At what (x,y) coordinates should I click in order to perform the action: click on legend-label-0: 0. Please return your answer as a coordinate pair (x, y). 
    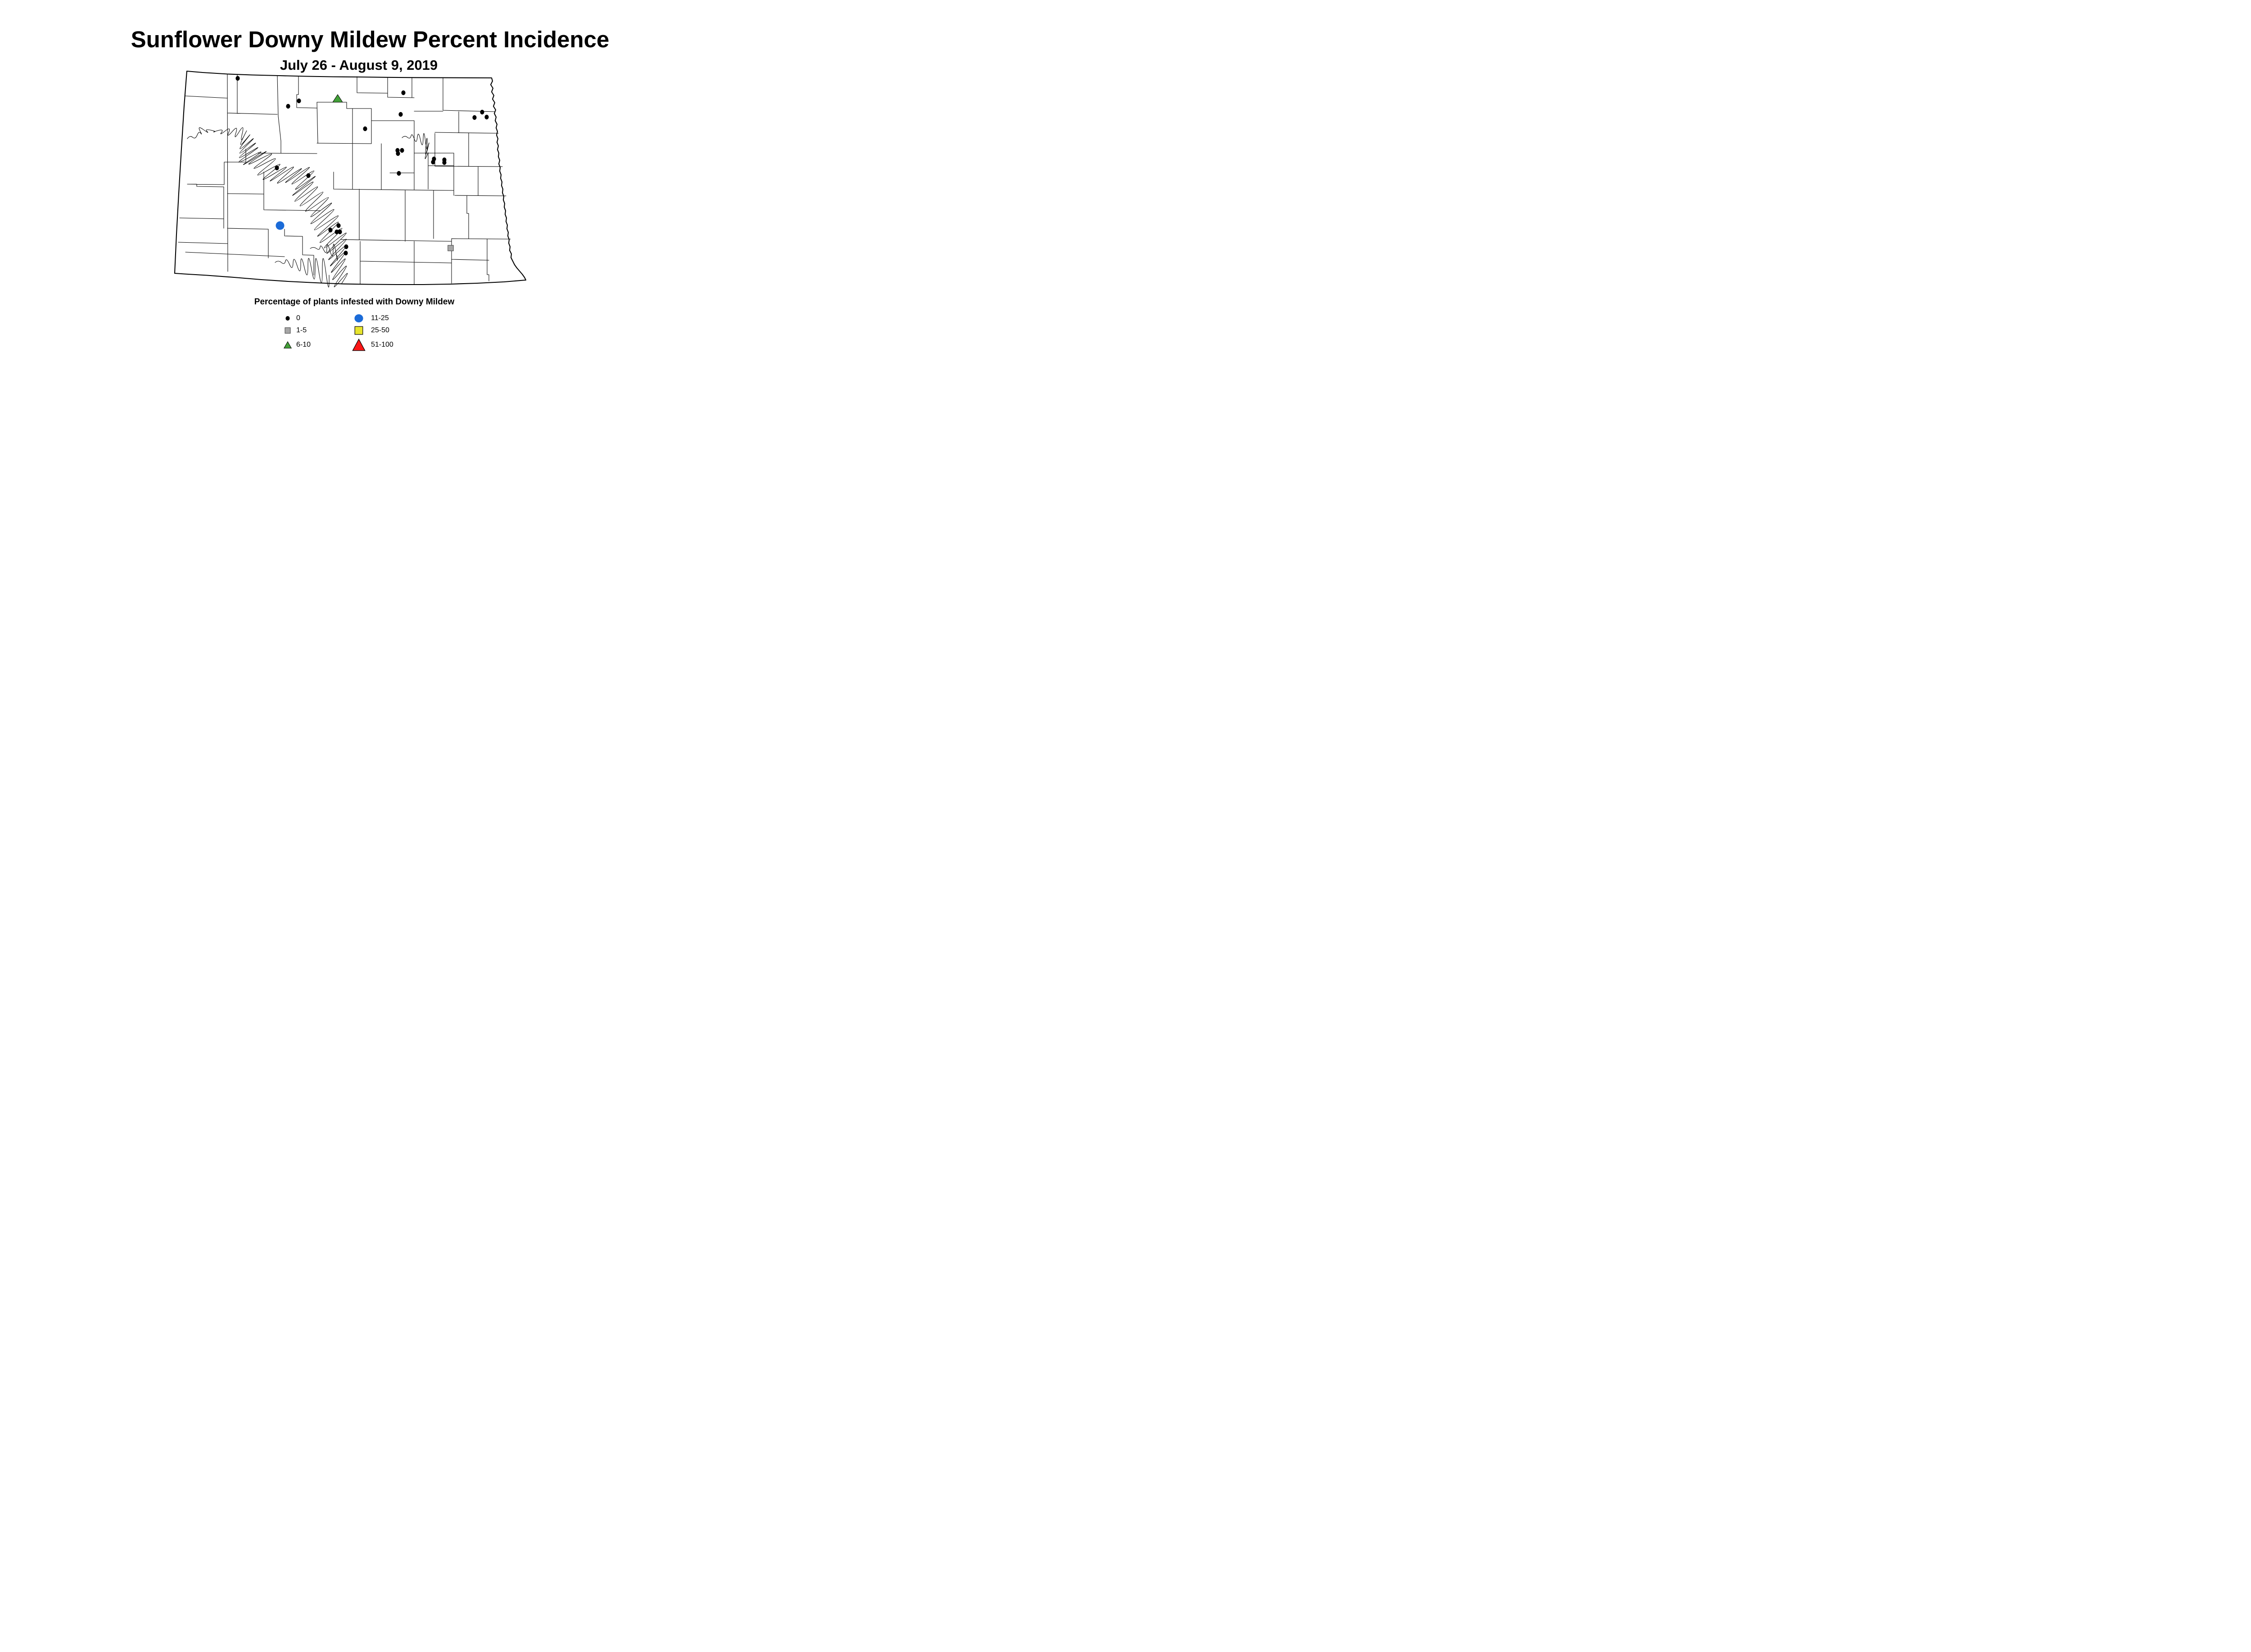
    Looking at the image, I should click on (298, 318).